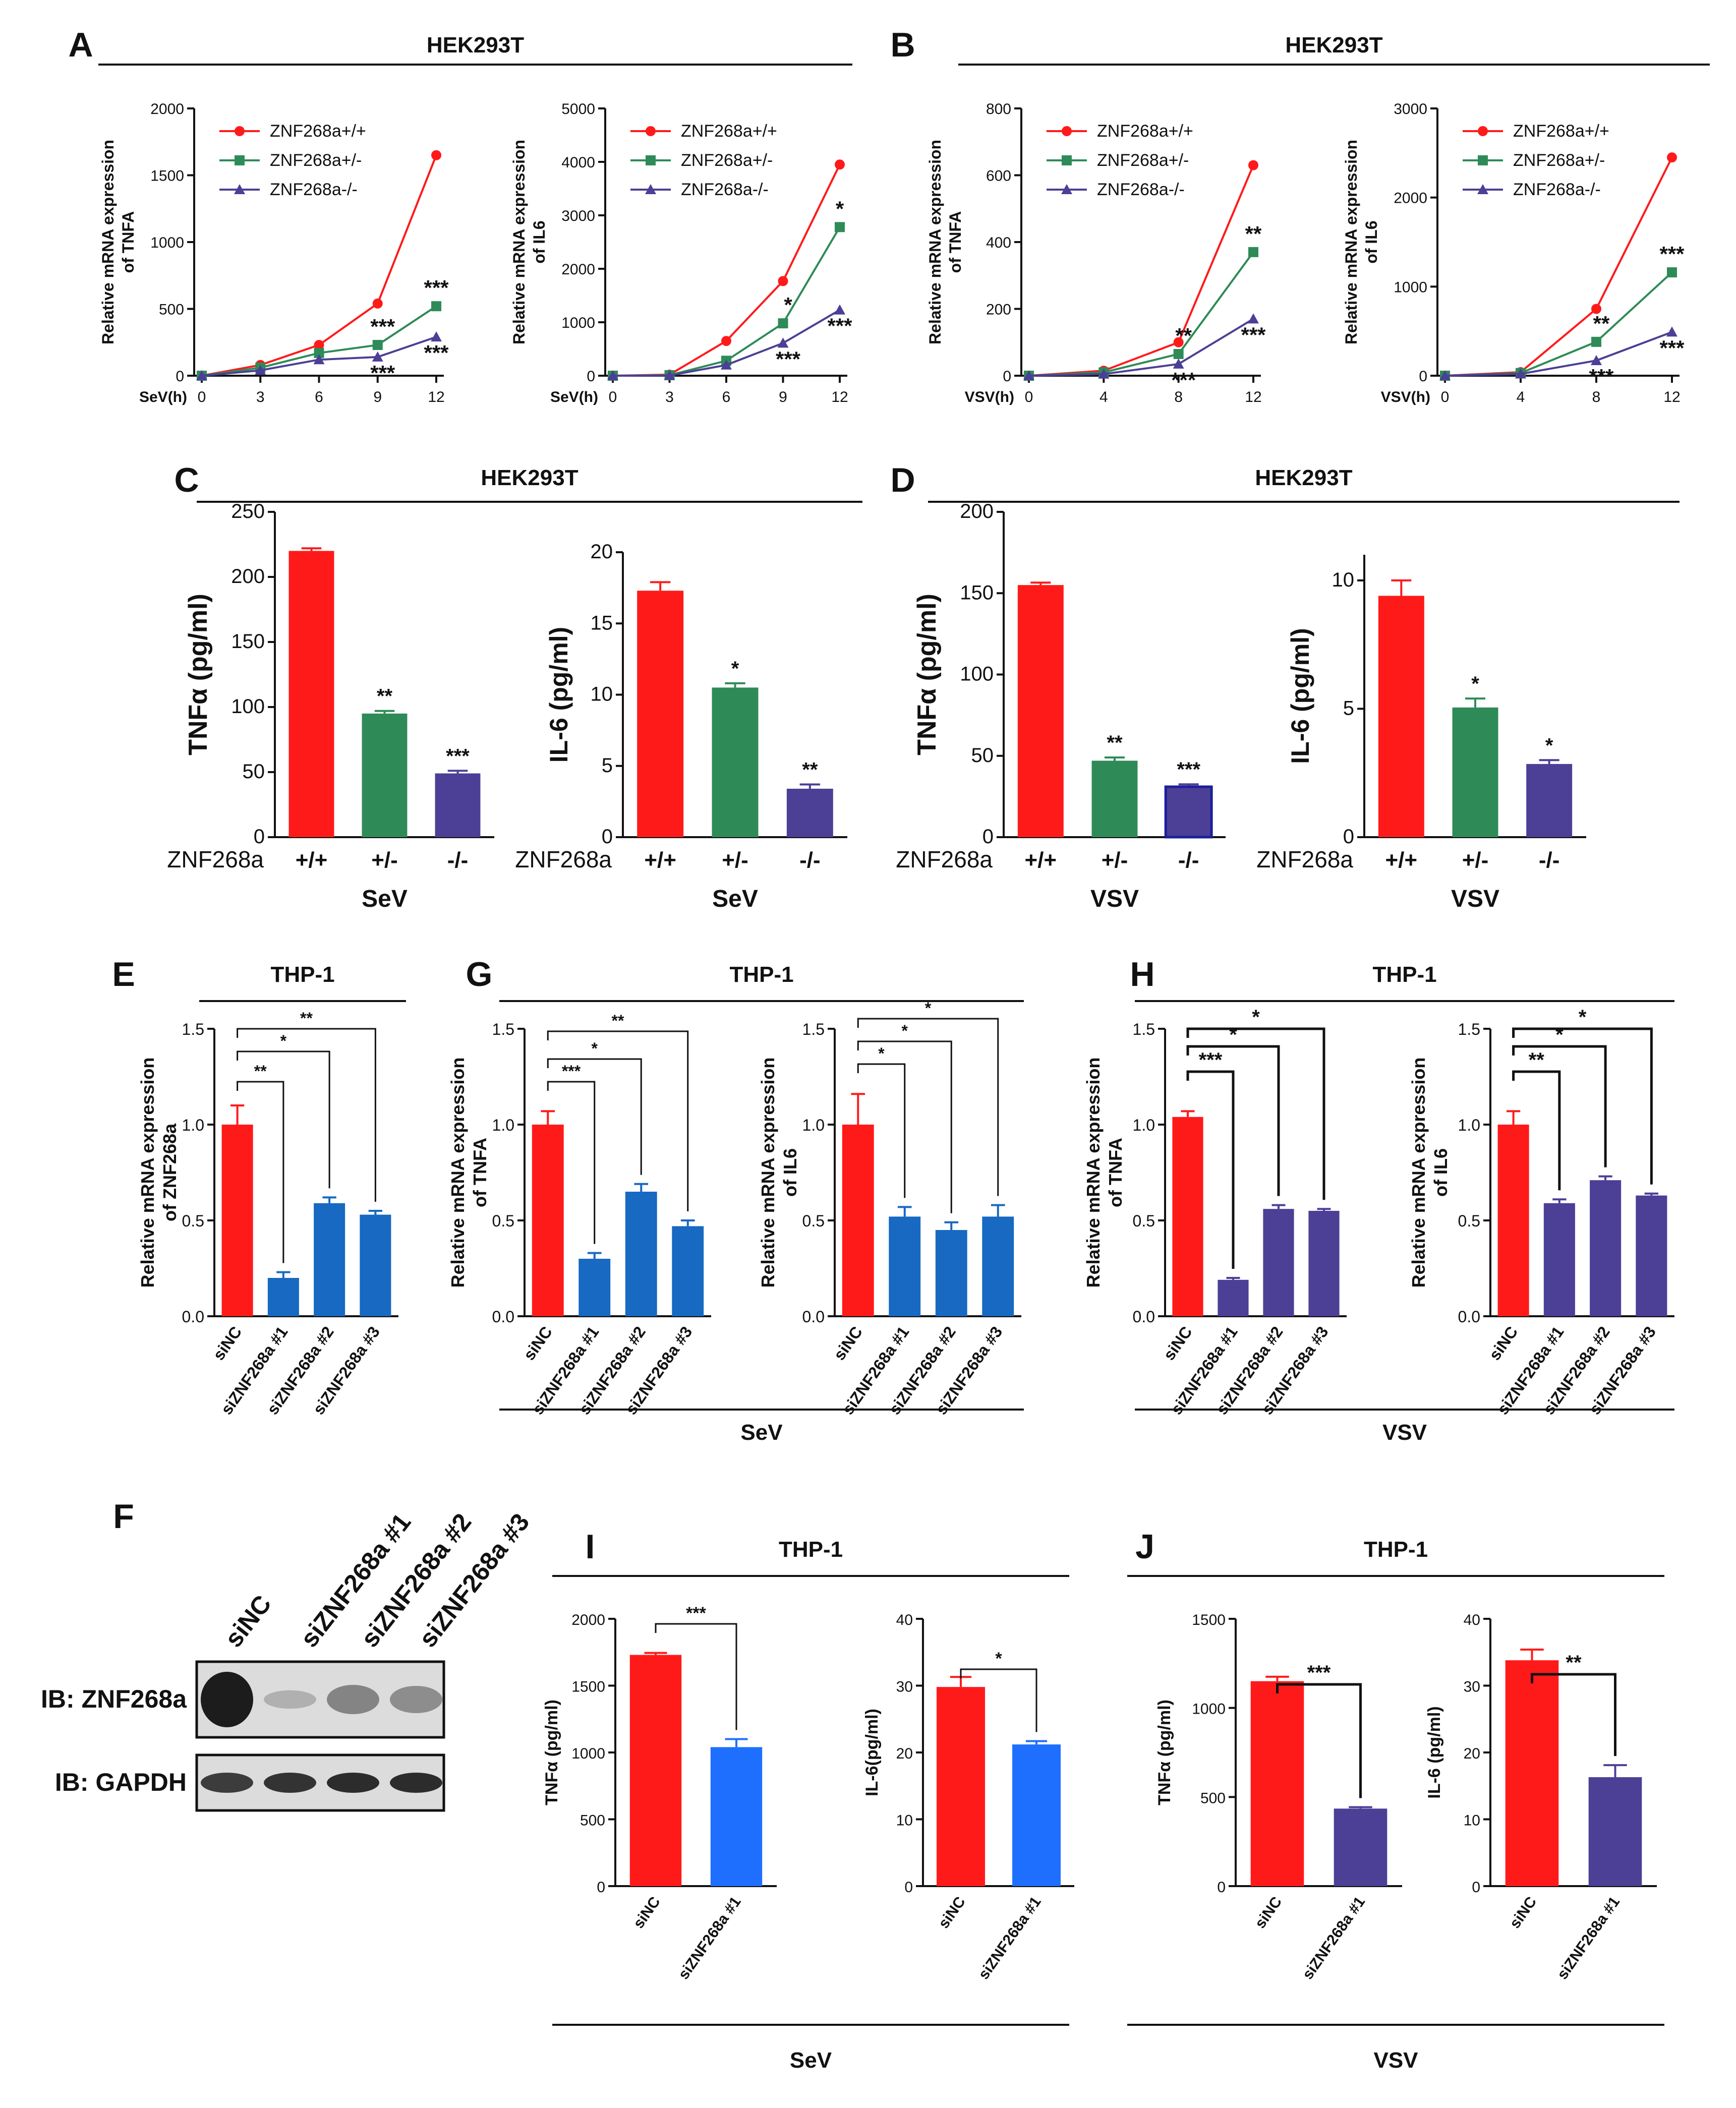  Describe the element at coordinates (1476, 1887) in the screenshot. I see `J2-y-tick-label: 0` at that location.